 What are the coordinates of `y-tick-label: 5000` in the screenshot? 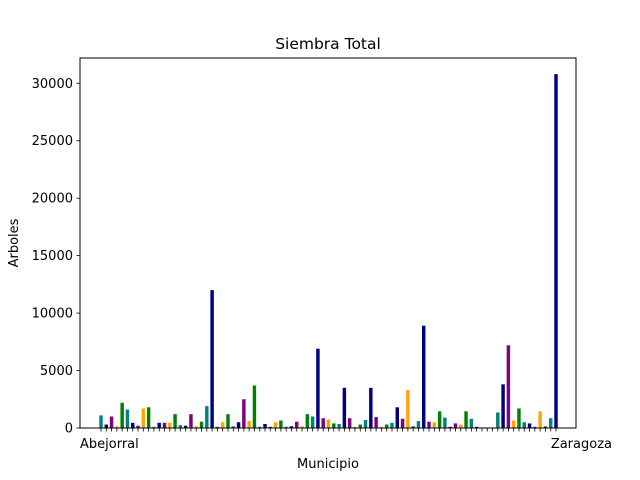 It's located at (56, 371).